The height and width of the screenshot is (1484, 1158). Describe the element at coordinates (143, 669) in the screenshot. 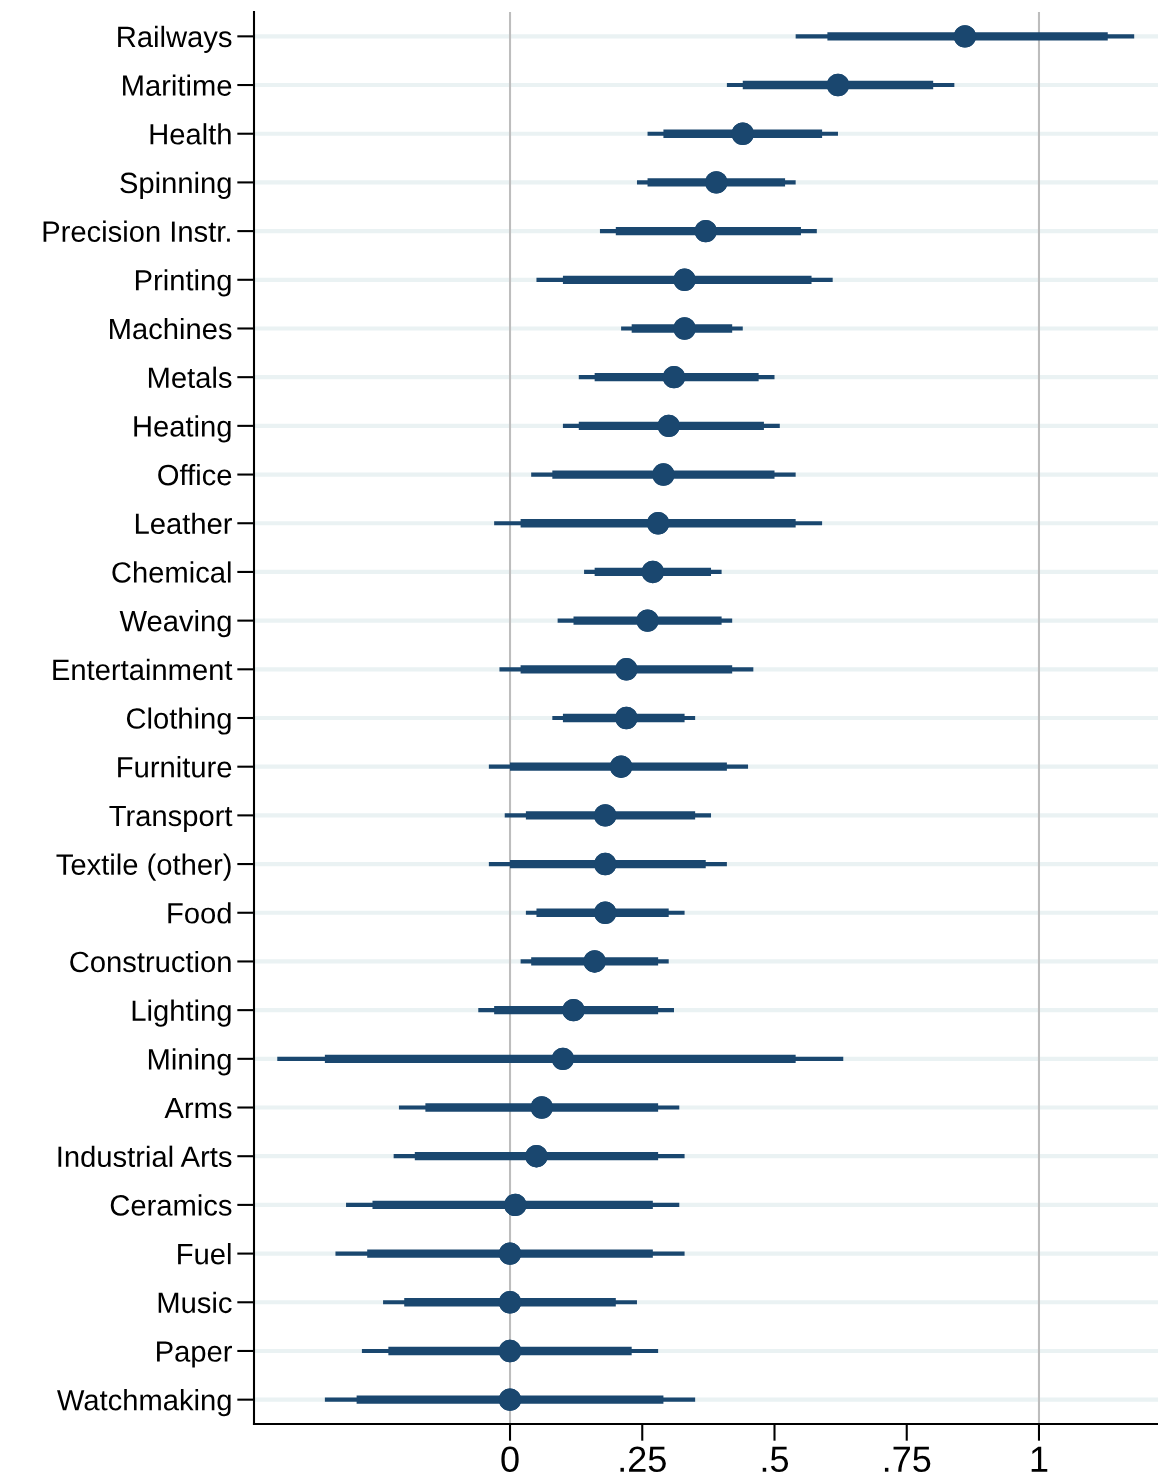

I see `y-tick-label: Entertainment` at that location.